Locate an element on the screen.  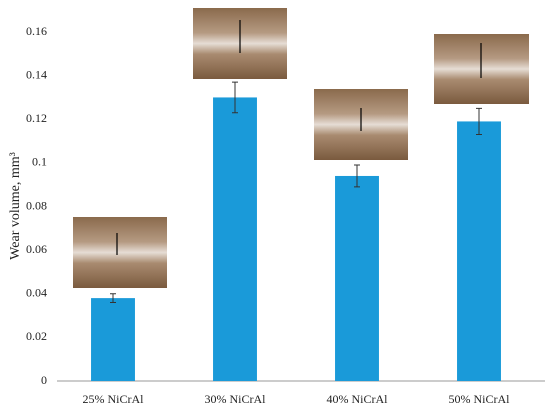
y-tick-label: 0.14 is located at coordinates (36, 74).